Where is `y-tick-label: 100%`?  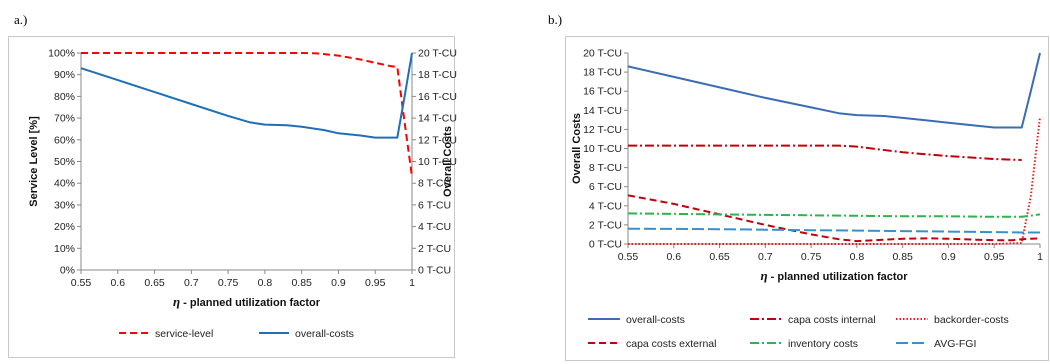
y-tick-label: 100% is located at coordinates (61, 54).